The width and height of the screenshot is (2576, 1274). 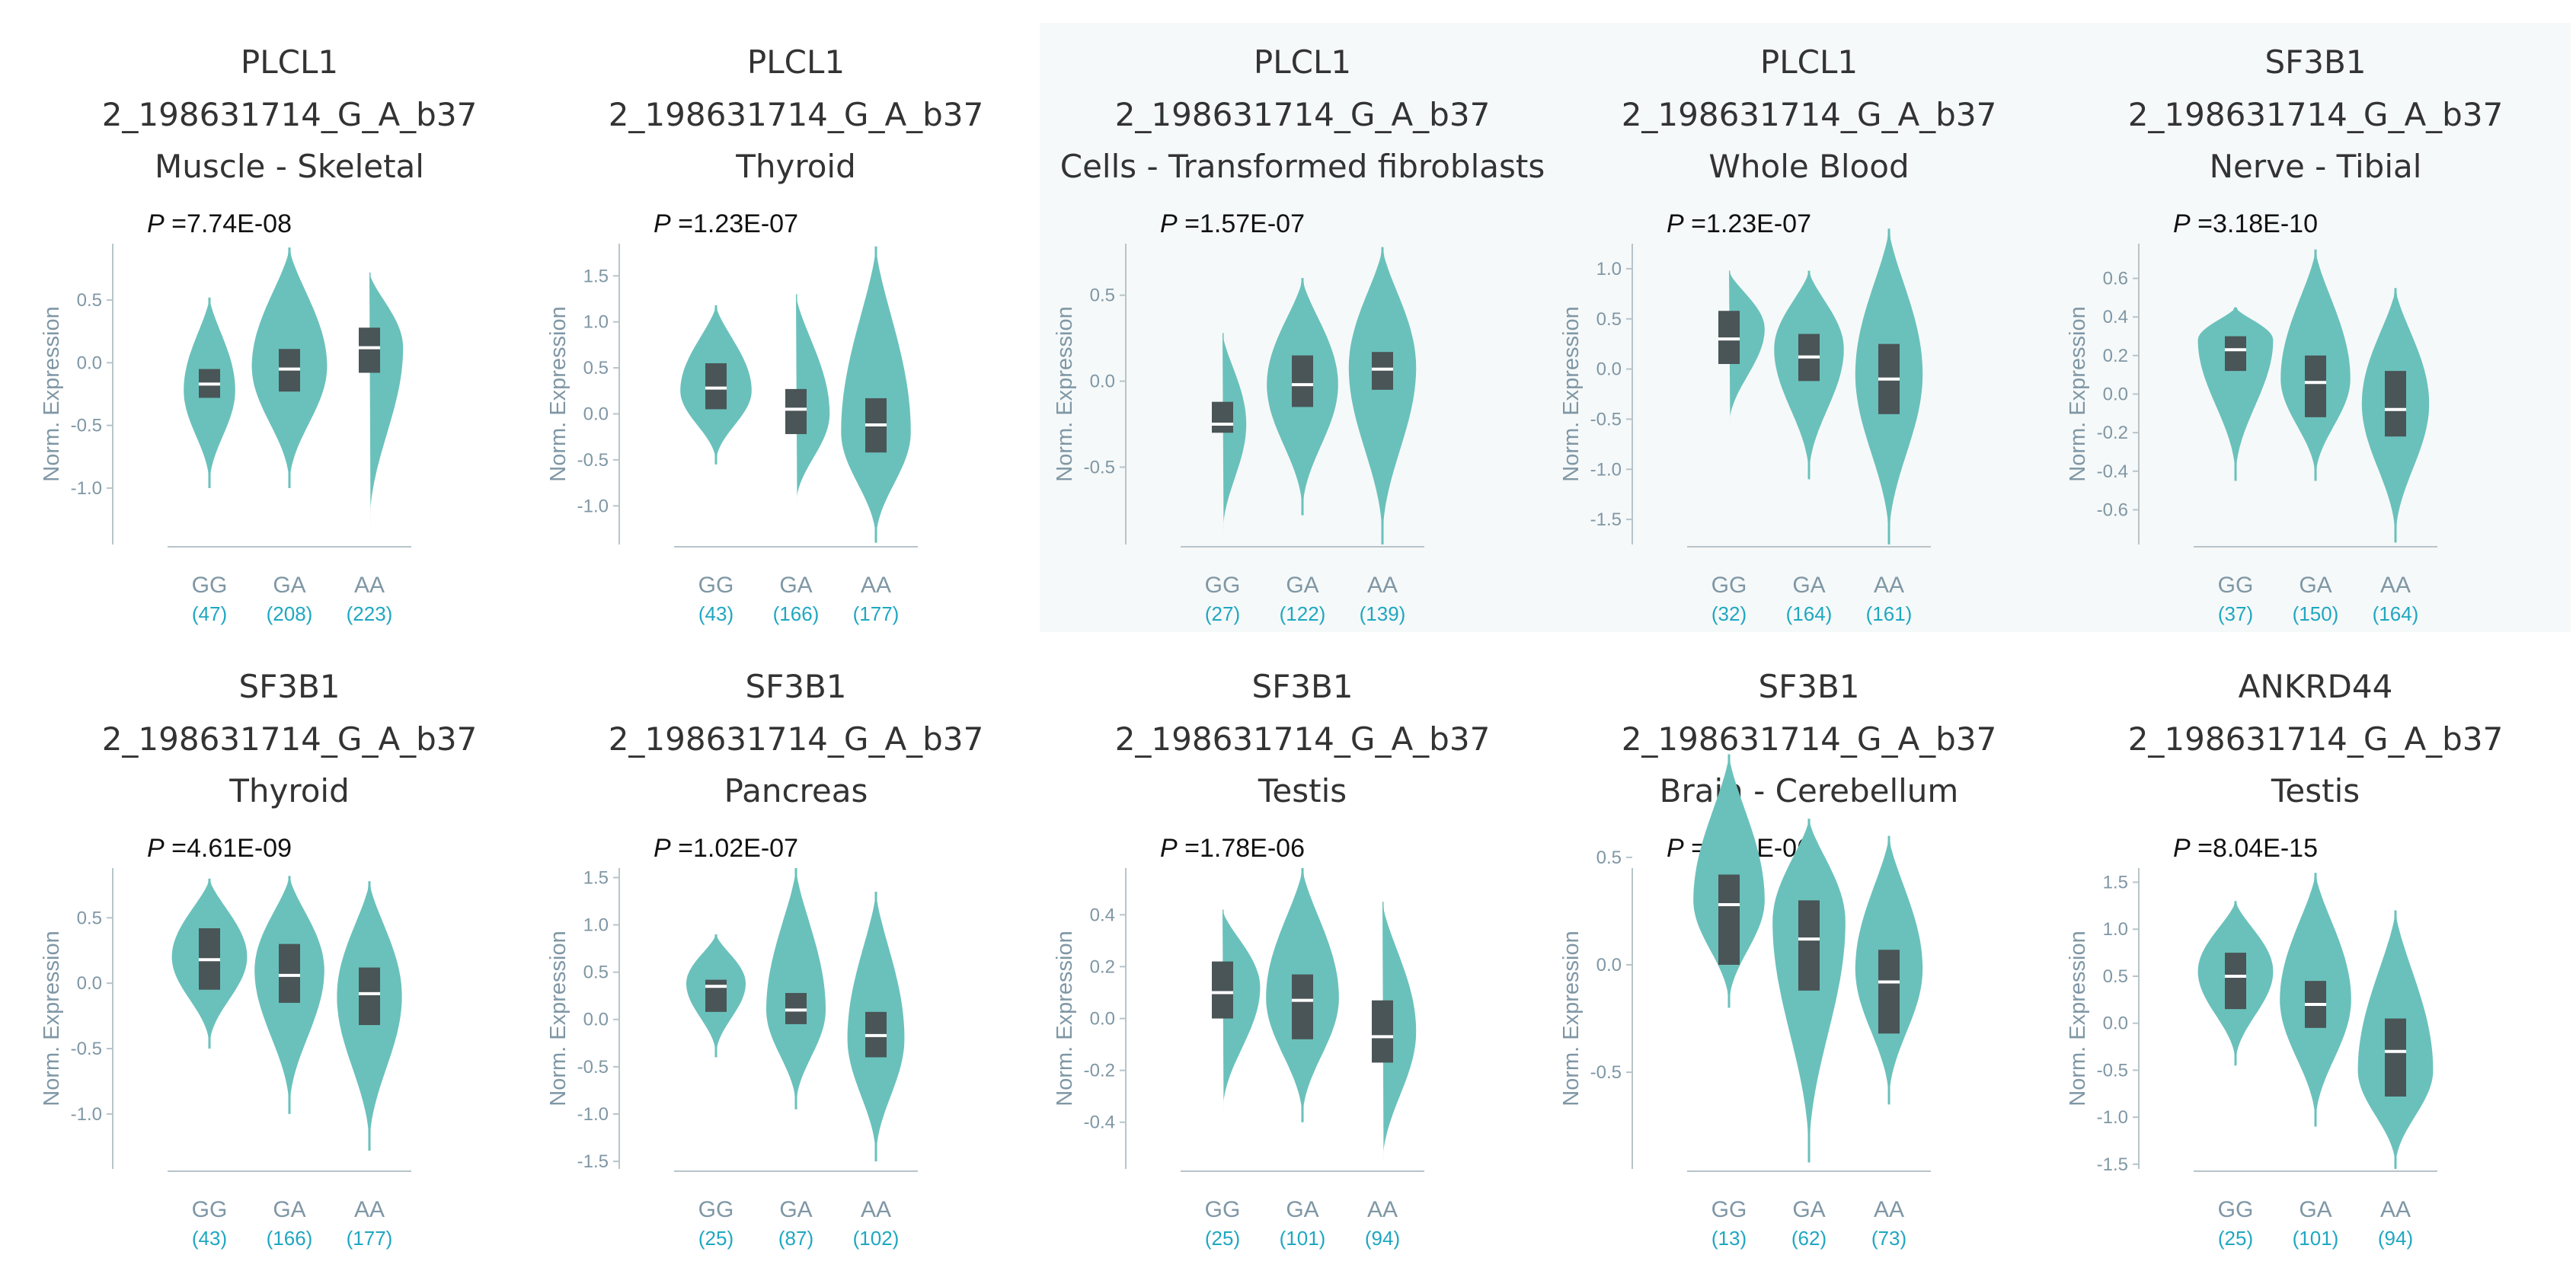 I want to click on p-value: =3.18E-10, so click(x=2255, y=223).